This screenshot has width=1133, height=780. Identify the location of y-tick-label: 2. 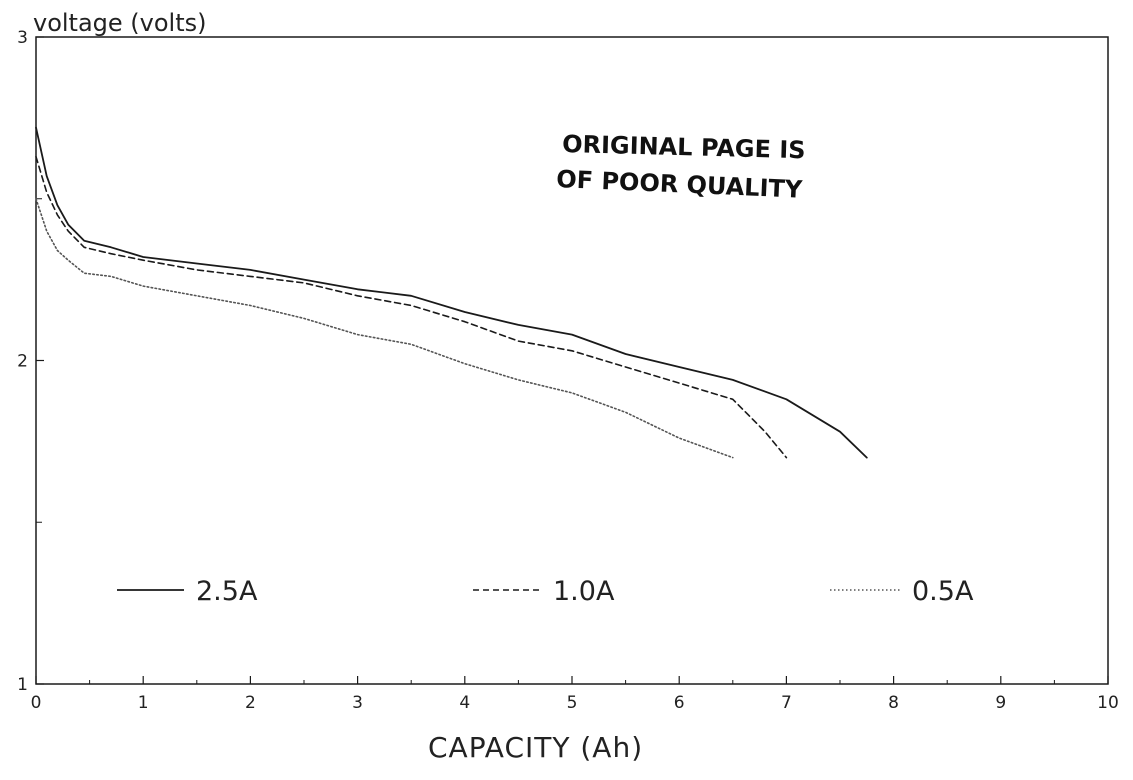
(22, 362).